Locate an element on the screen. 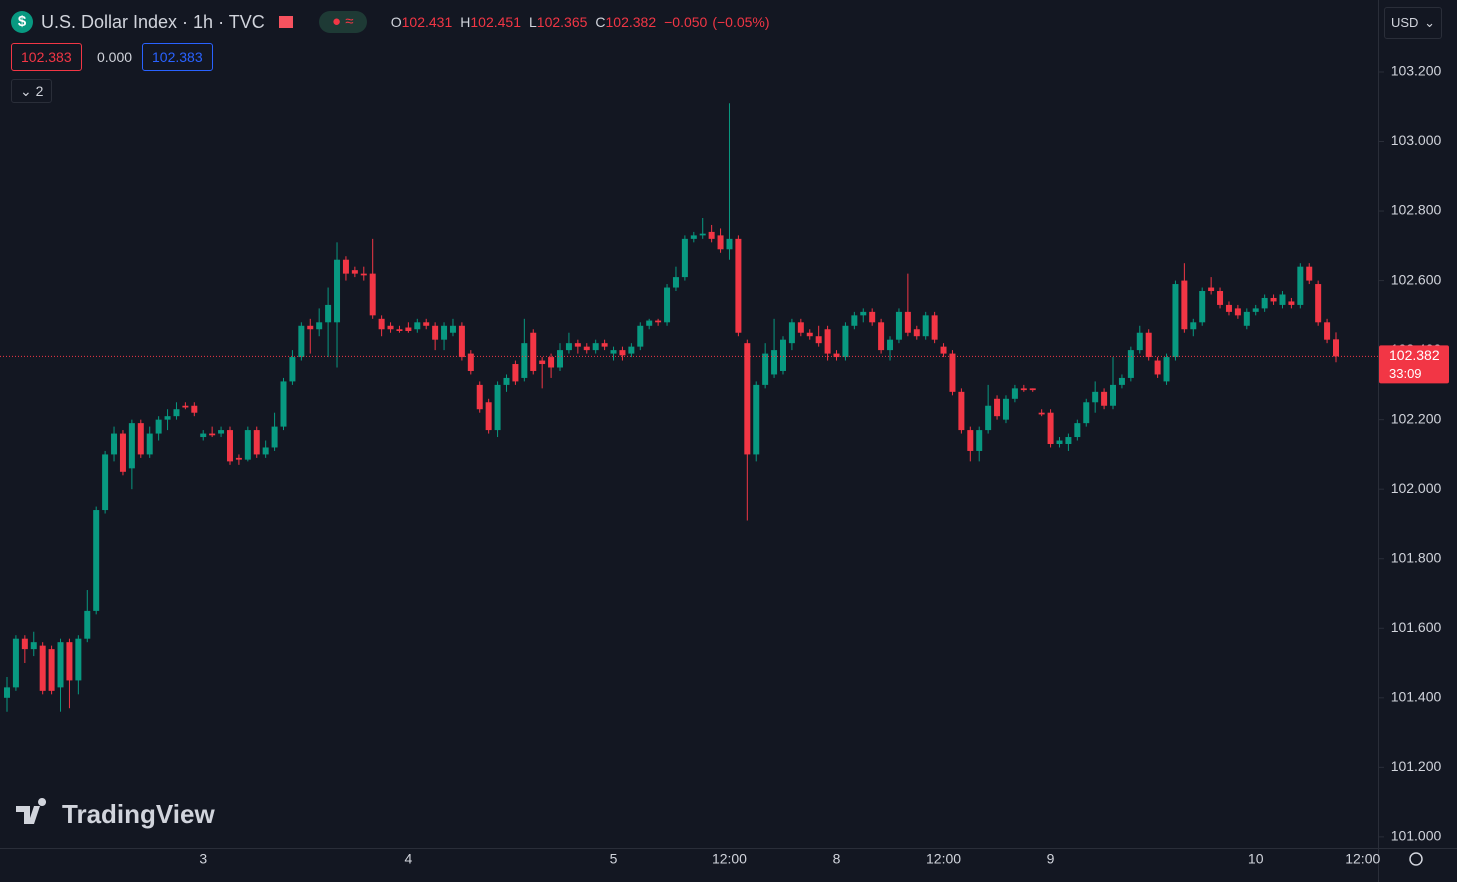 The height and width of the screenshot is (882, 1457). ask: 102.383 is located at coordinates (177, 57).